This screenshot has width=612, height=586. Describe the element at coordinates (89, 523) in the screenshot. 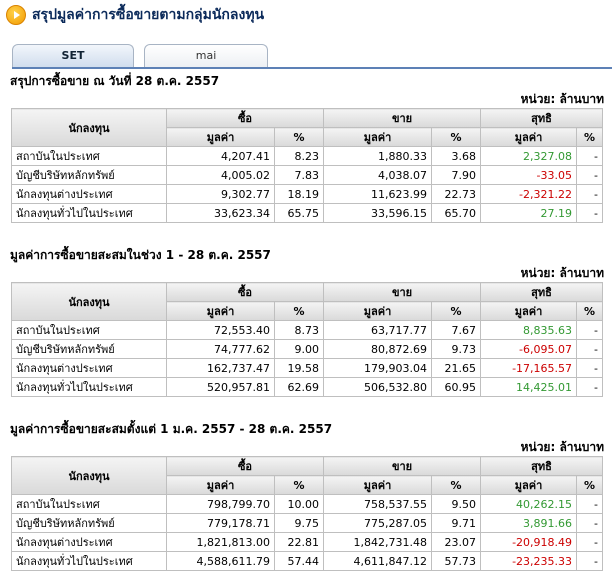

I see `investor-name: บัญชีบริษัทหลักทรัพย์` at that location.